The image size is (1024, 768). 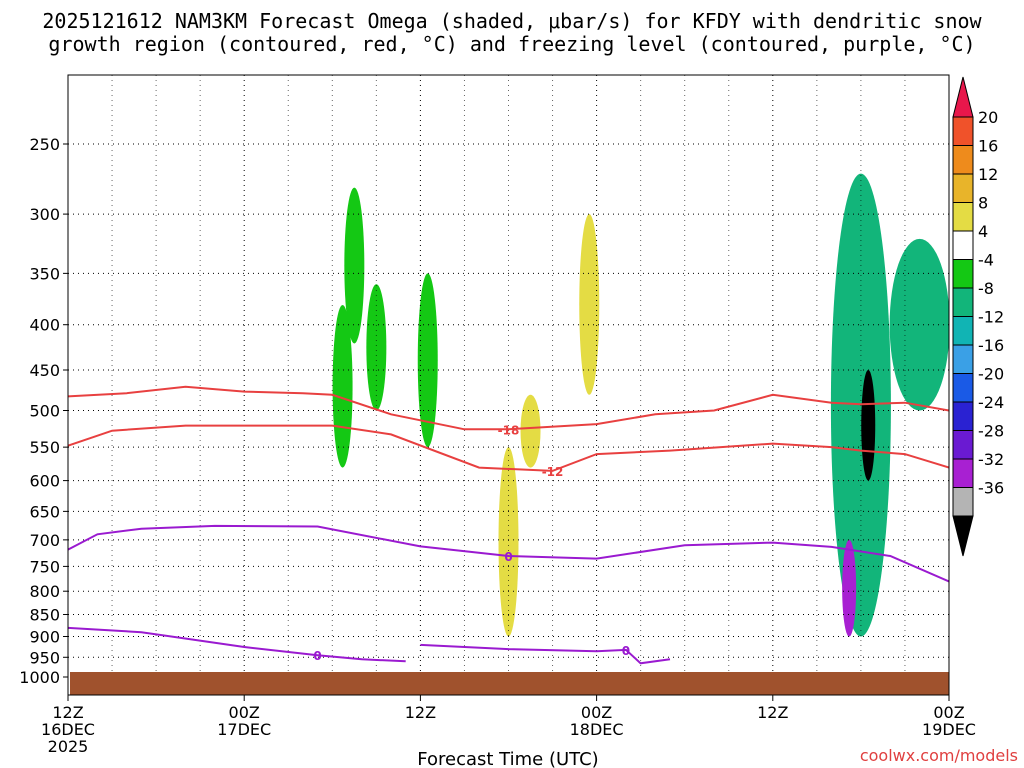 I want to click on y-tick-label-600: 600, so click(x=44, y=481).